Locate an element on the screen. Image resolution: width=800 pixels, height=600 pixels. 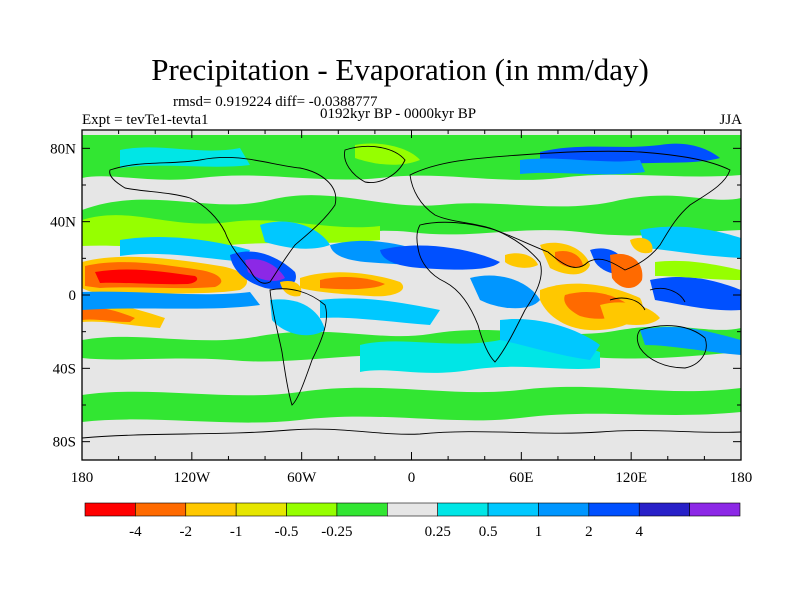
colorbar-label: -0.25 is located at coordinates (336, 532).